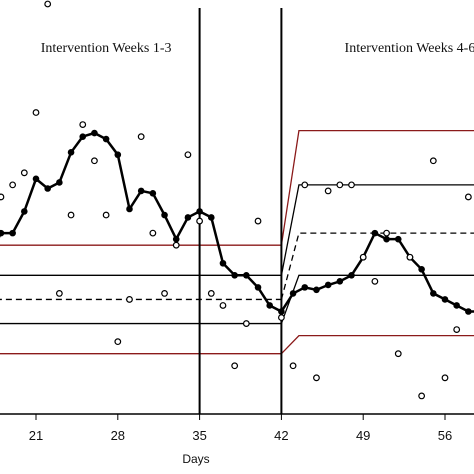 This screenshot has height=474, width=474. Describe the element at coordinates (377, 299) in the screenshot. I see `lower-sigma-line-phase2` at that location.